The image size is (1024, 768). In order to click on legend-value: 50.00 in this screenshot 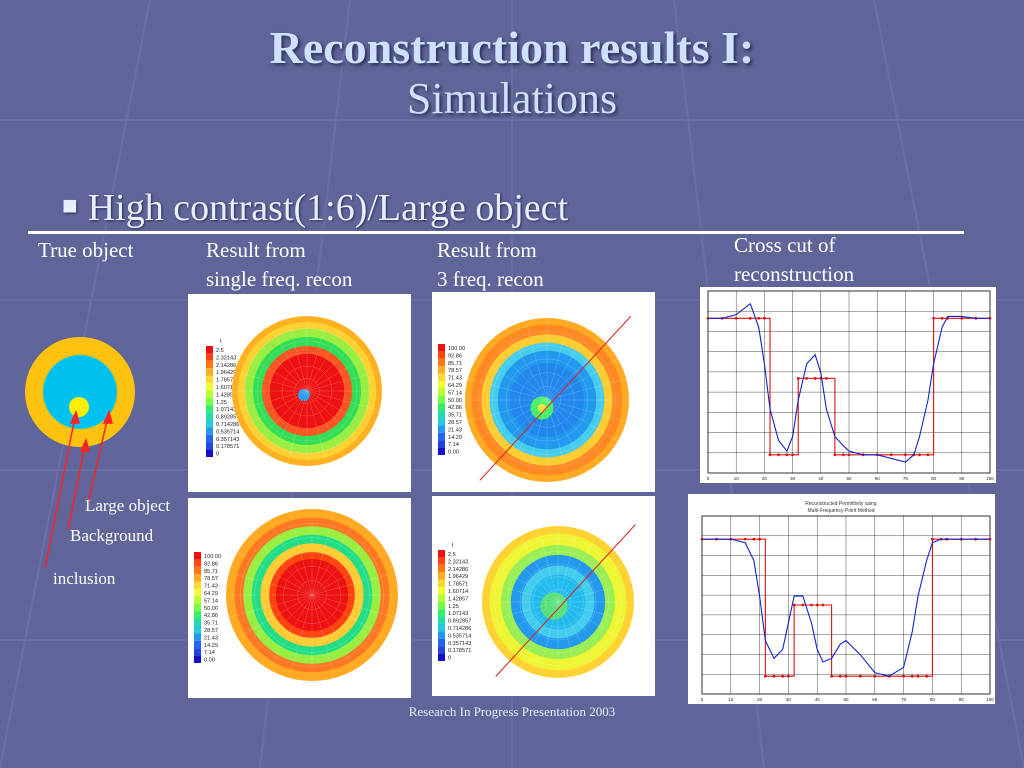, I will do `click(211, 609)`.